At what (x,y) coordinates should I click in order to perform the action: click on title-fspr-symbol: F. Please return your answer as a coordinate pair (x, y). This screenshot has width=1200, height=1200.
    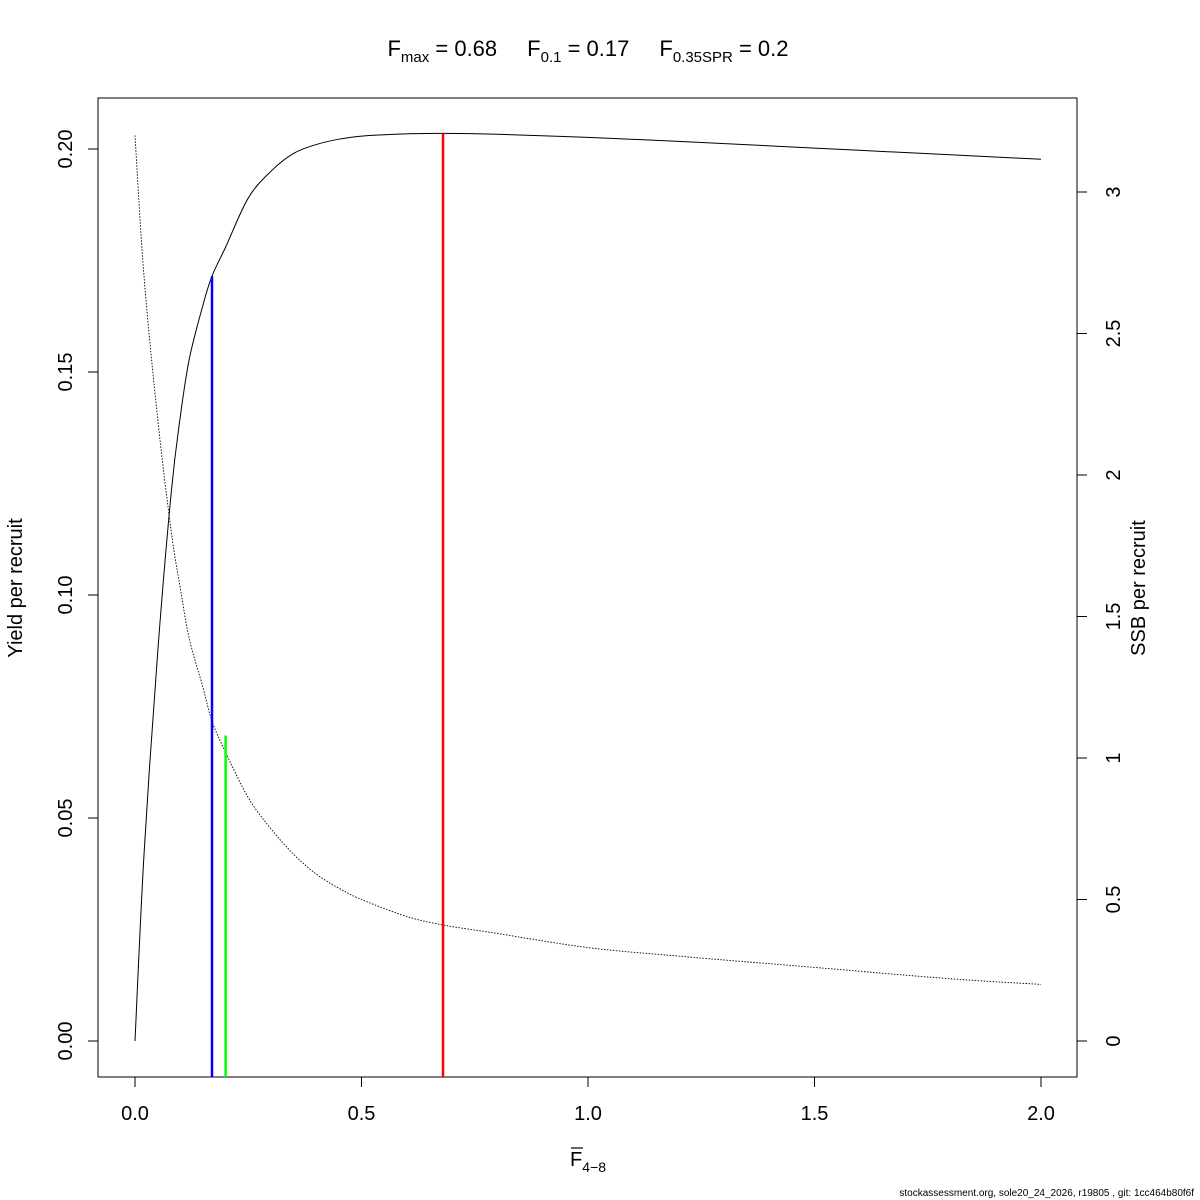
    Looking at the image, I should click on (665, 48).